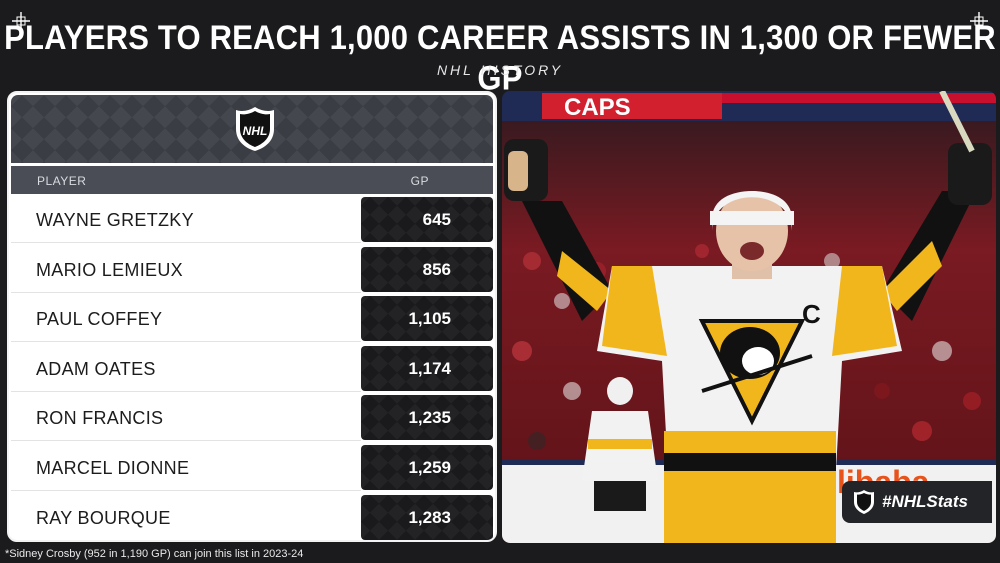 The width and height of the screenshot is (1000, 563). I want to click on games-played: 645, so click(436, 219).